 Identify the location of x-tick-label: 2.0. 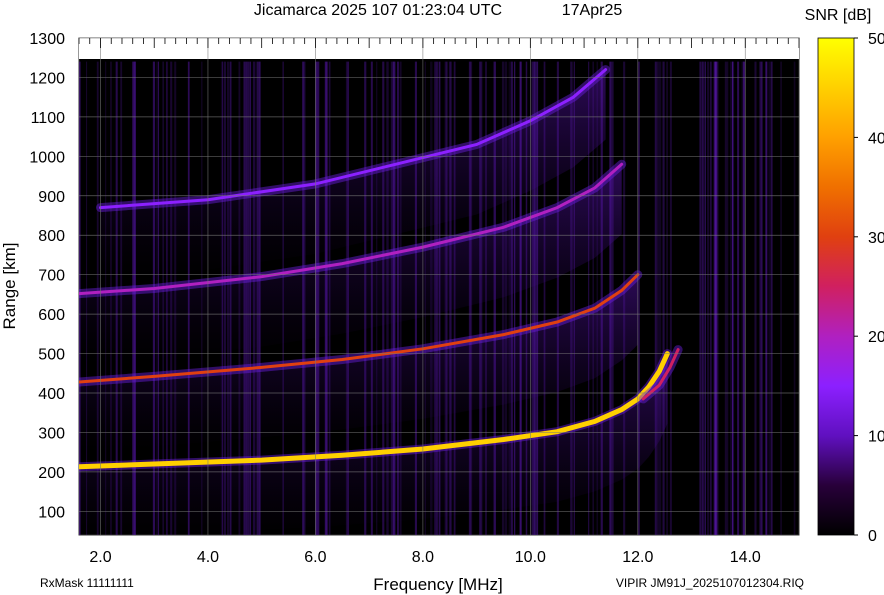
(100, 557).